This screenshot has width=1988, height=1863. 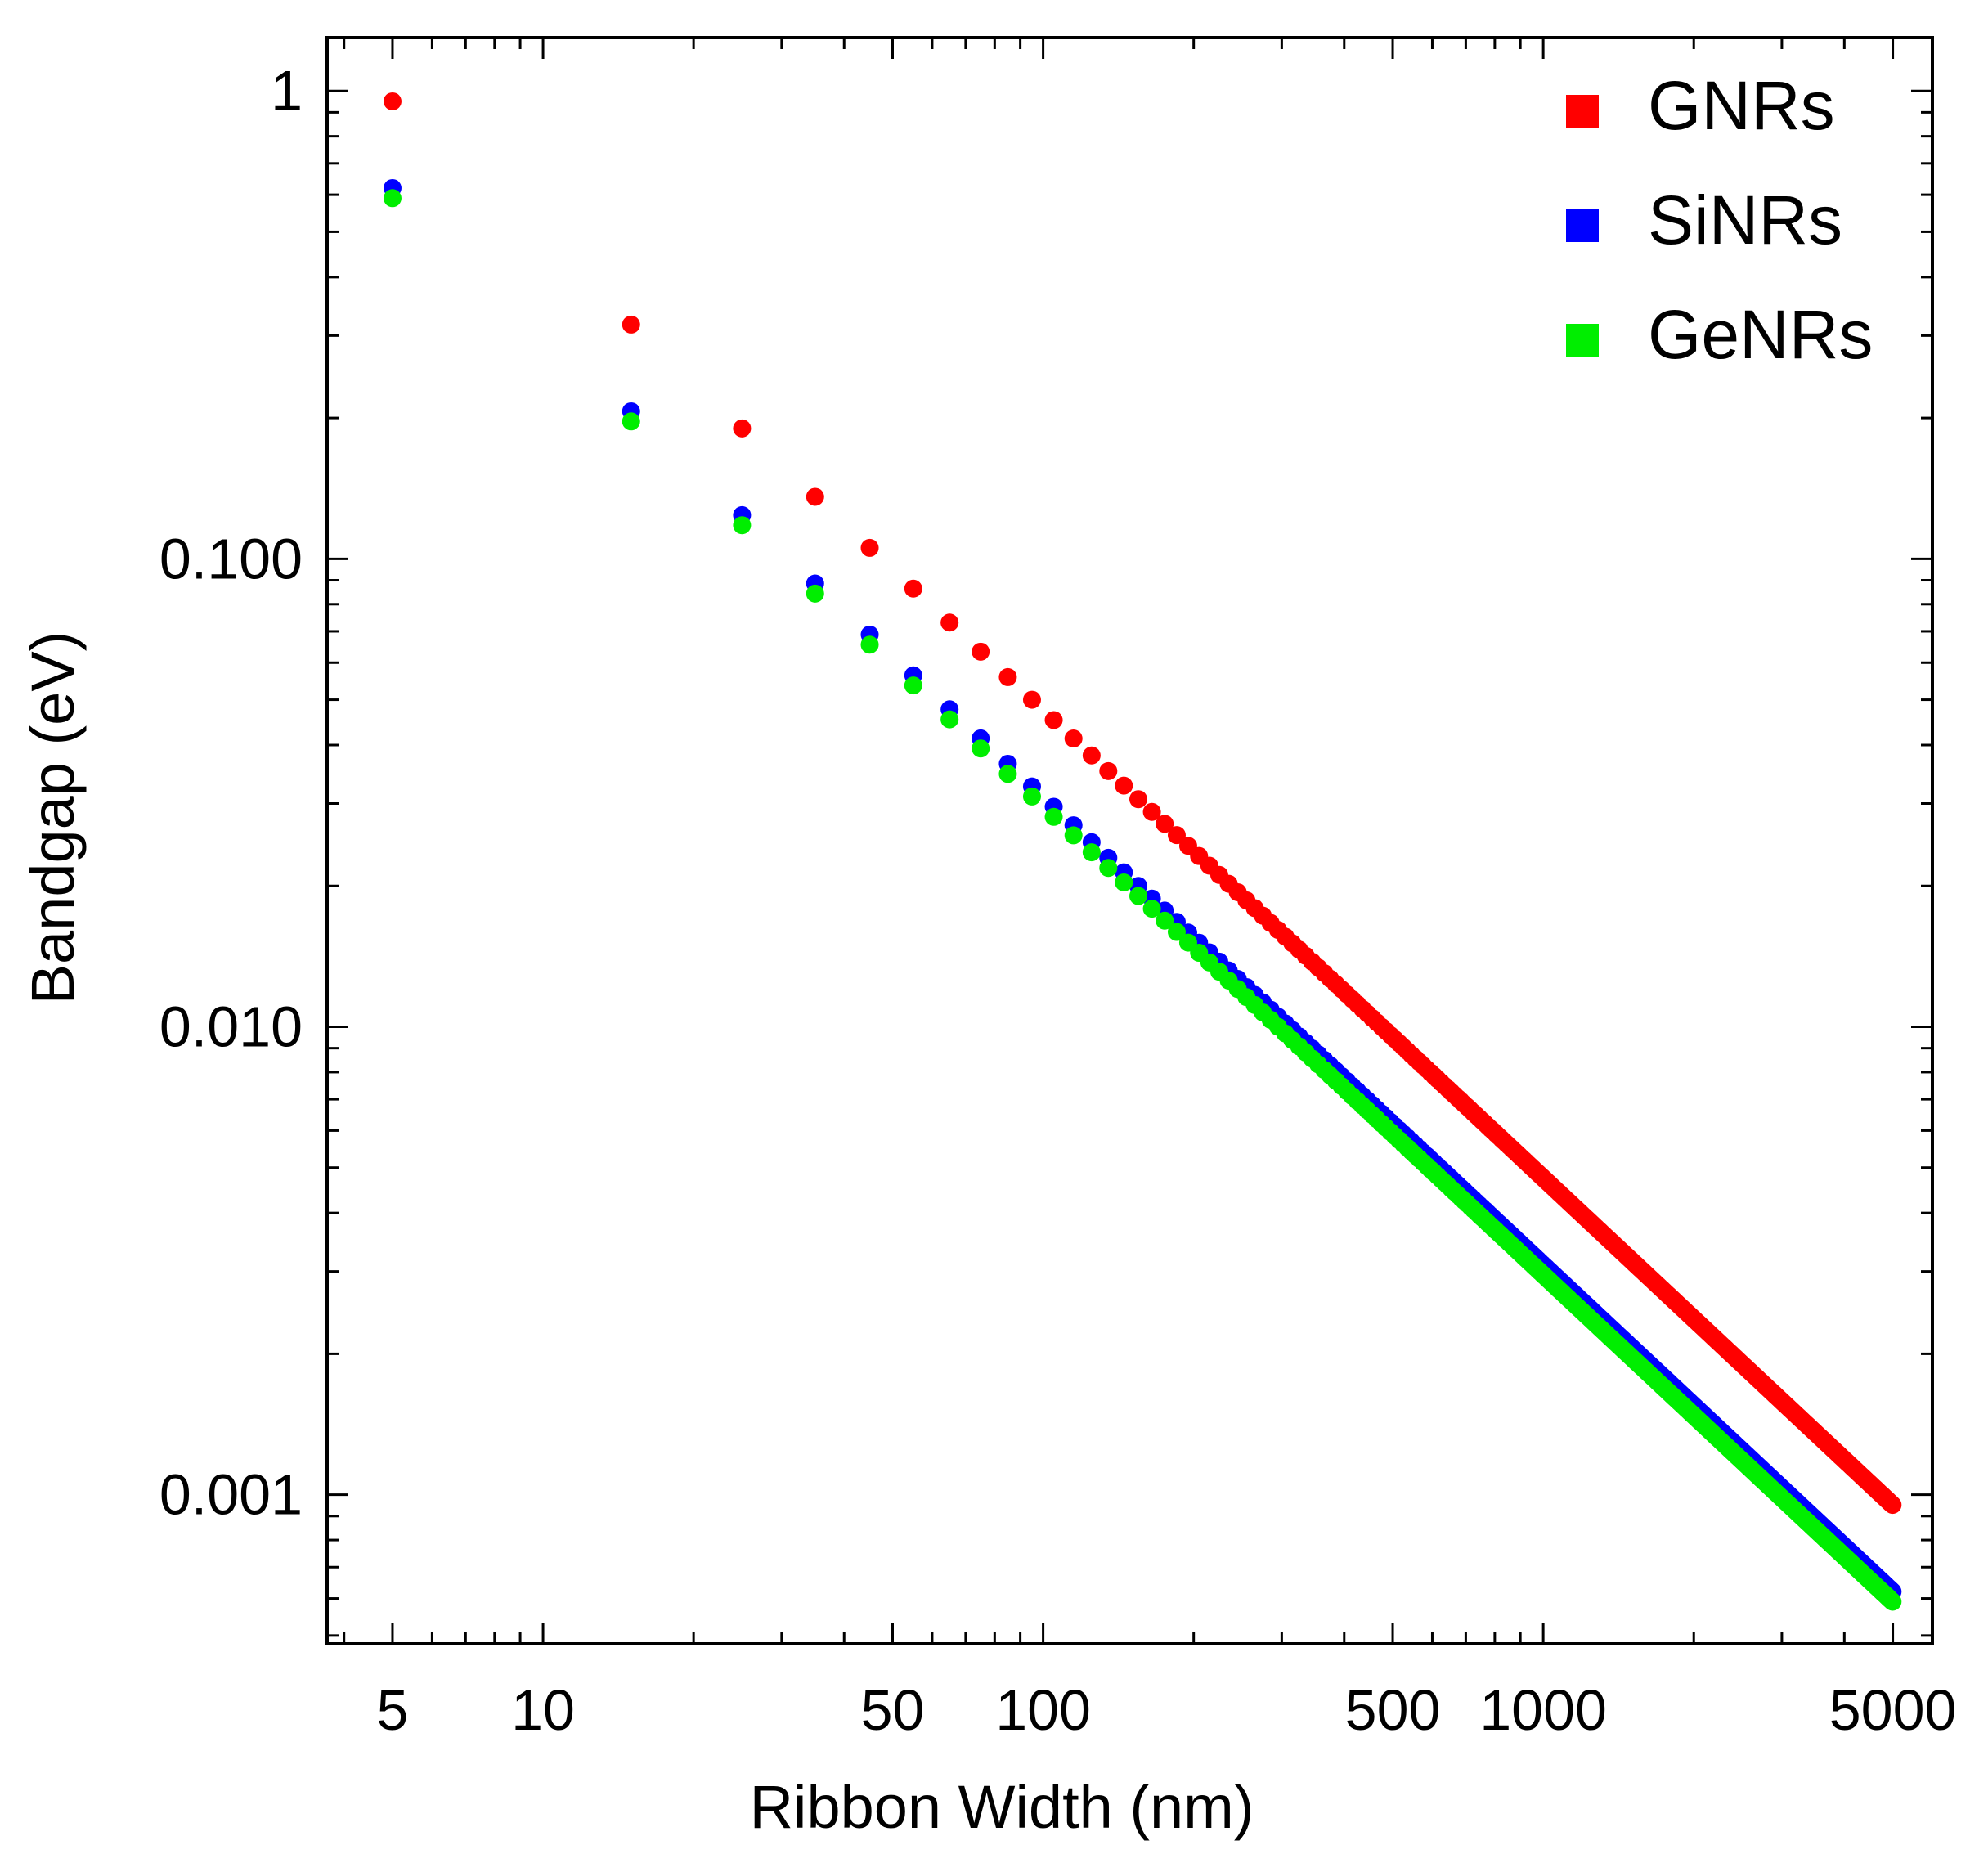 What do you see at coordinates (1543, 1710) in the screenshot?
I see `x-tick-label: 1000` at bounding box center [1543, 1710].